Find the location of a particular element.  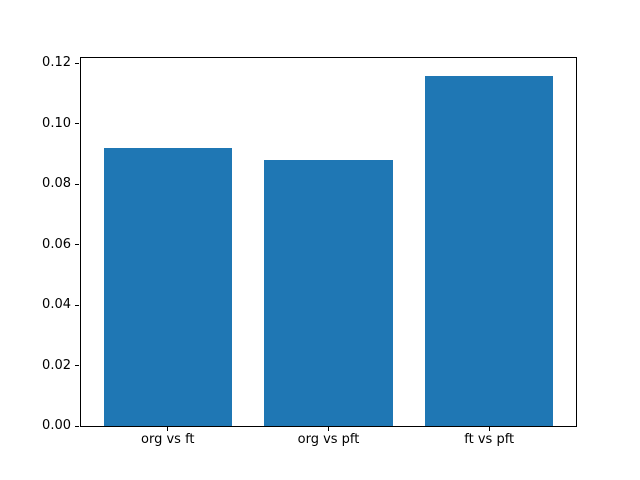

bar-org-vs-ft is located at coordinates (168, 287).